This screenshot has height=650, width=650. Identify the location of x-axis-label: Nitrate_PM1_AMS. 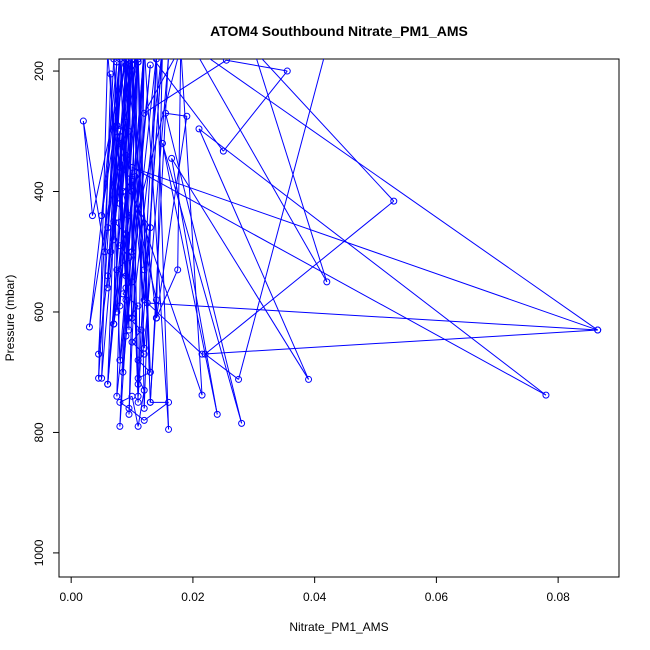
(338, 627).